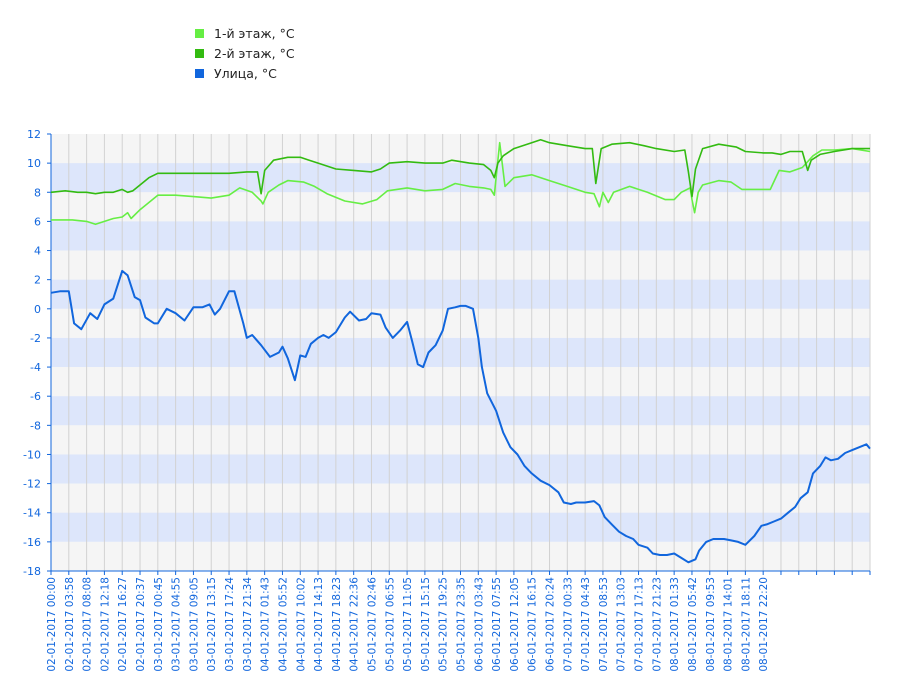  I want to click on y-tick-label: -2, so click(35, 338).